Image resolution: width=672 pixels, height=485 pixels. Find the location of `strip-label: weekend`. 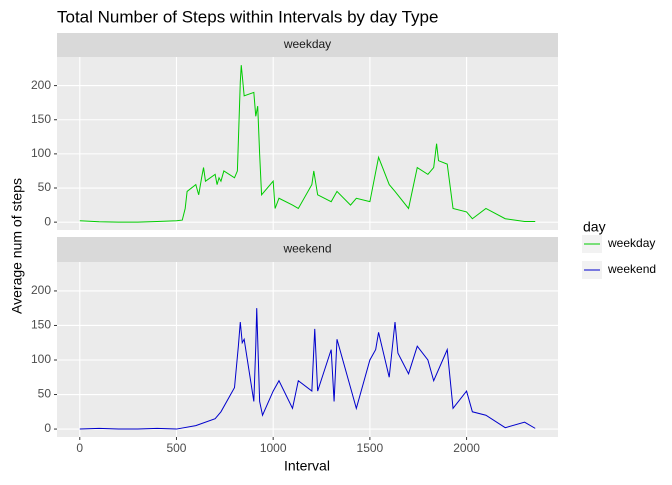

strip-label: weekend is located at coordinates (306, 249).